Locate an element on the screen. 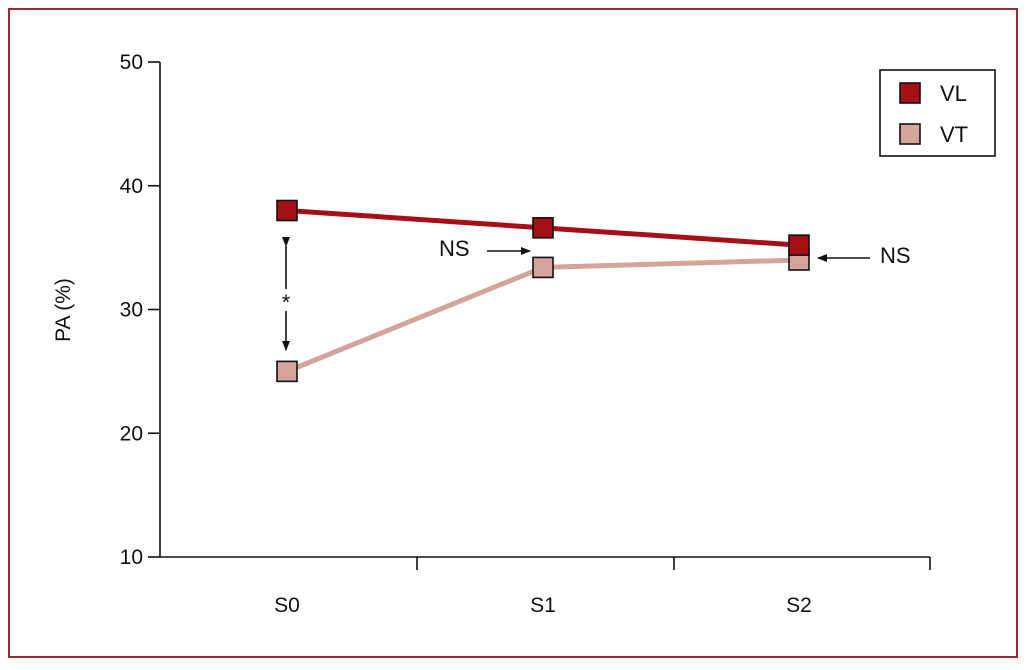  significance-star: * is located at coordinates (286, 302).